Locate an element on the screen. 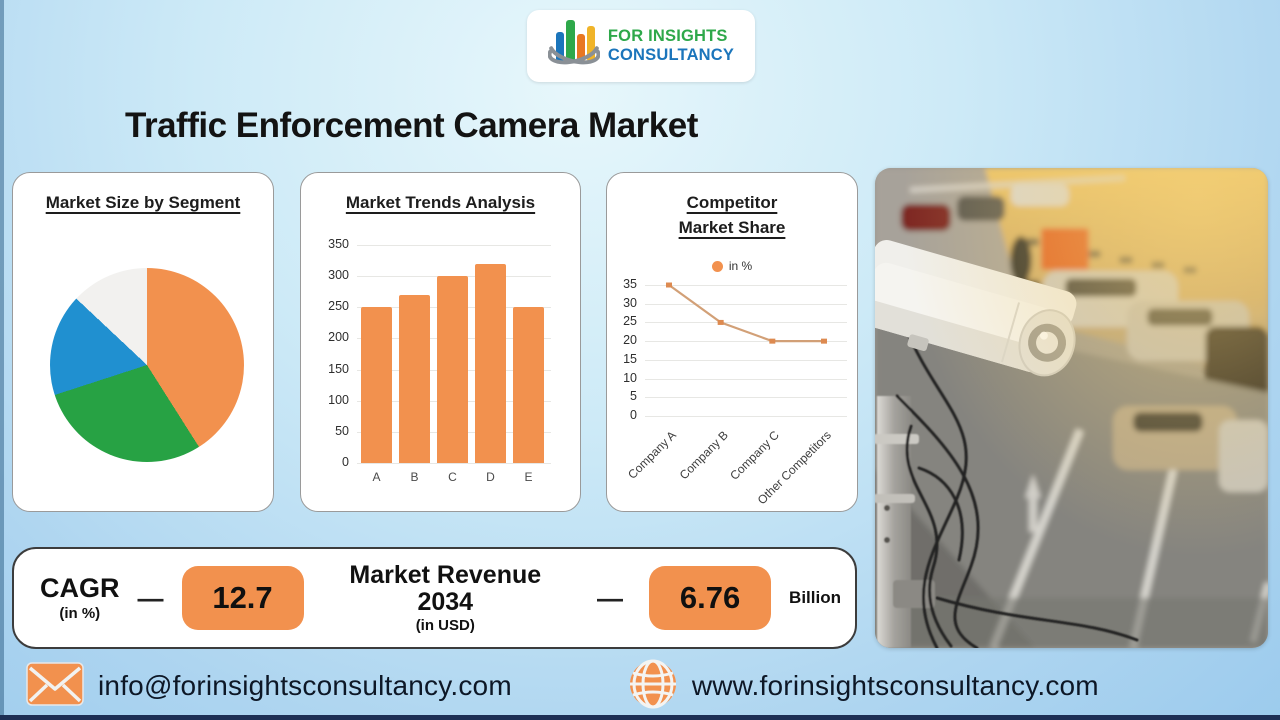  bar-y-tick-label: 150 is located at coordinates (338, 368).